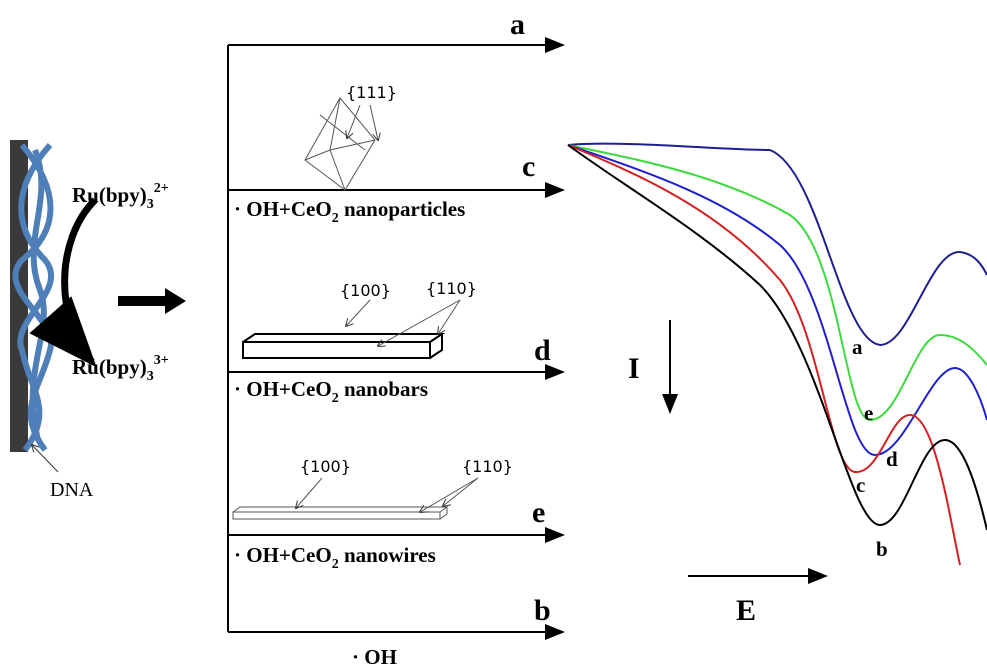  What do you see at coordinates (374, 656) in the screenshot?
I see `pathway-label: · OH` at bounding box center [374, 656].